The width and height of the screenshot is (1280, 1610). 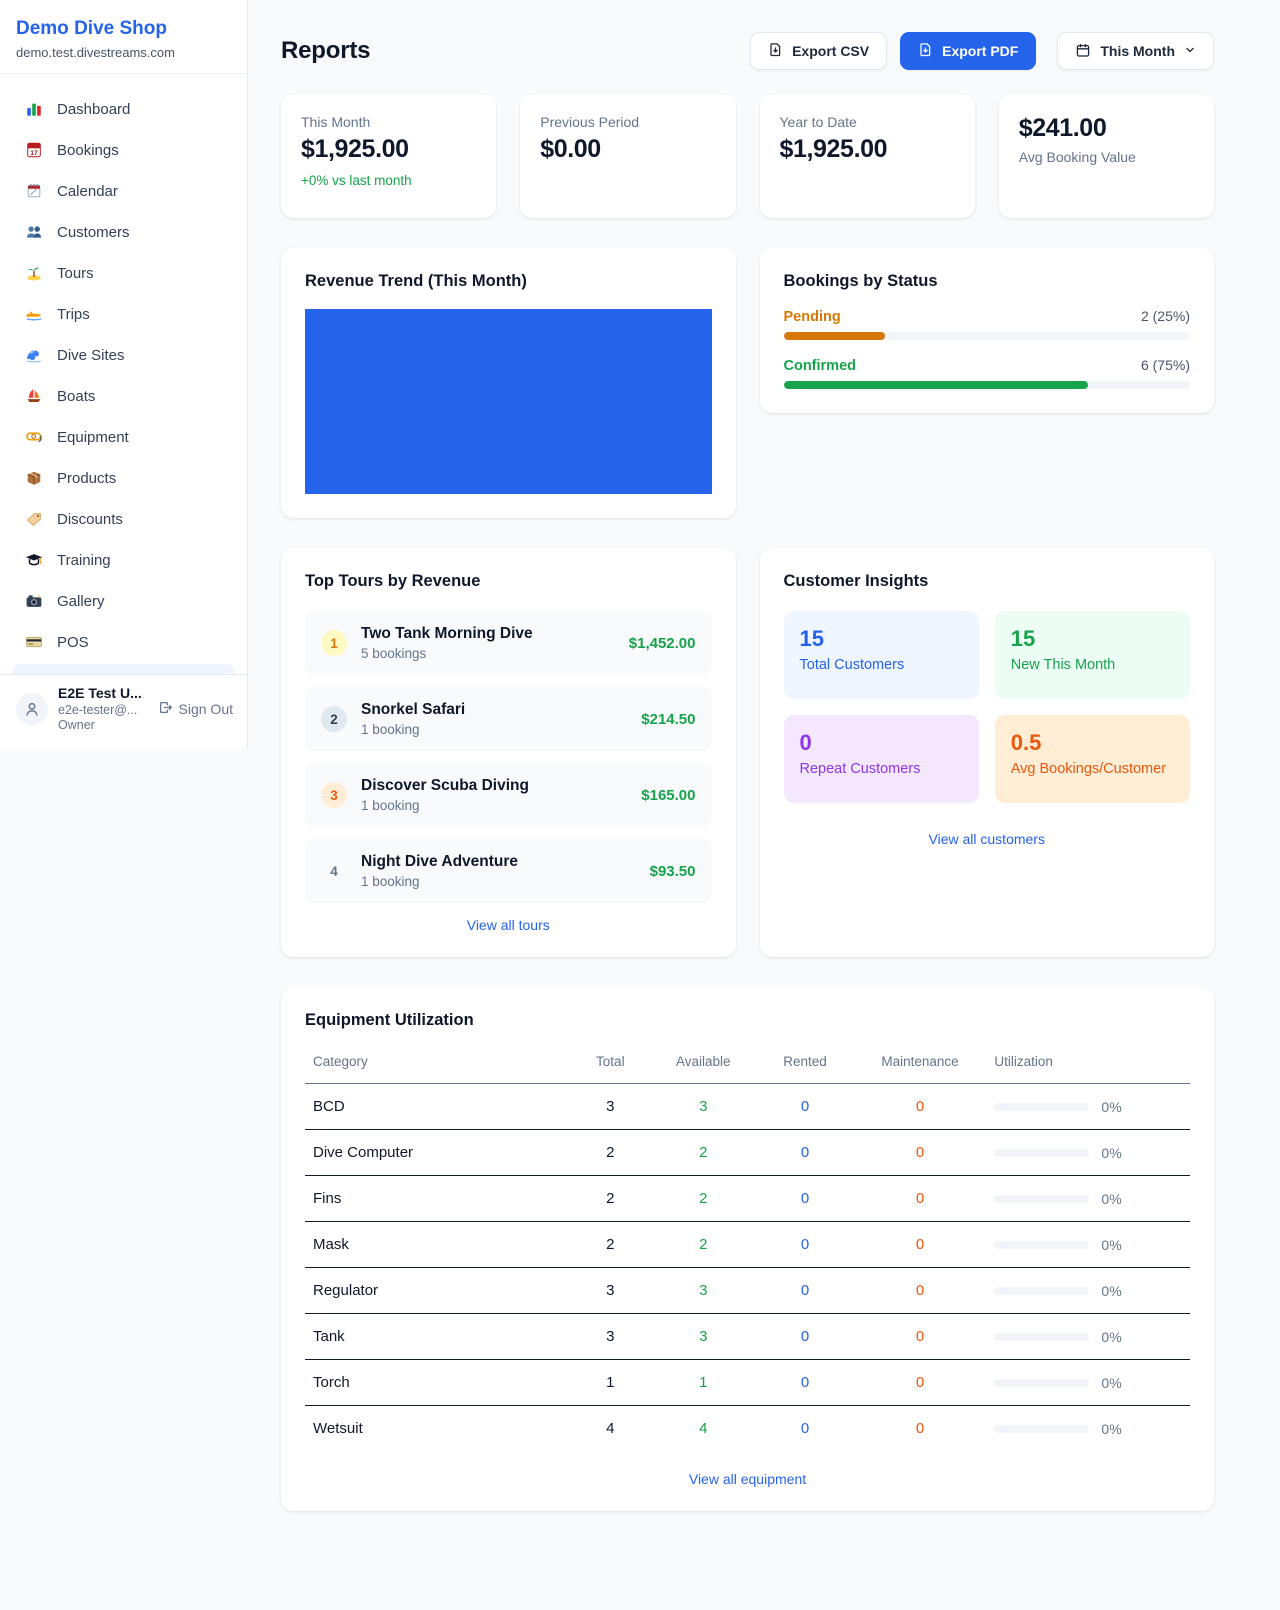 What do you see at coordinates (123, 273) in the screenshot?
I see `sidebar-item-tours: Tours` at bounding box center [123, 273].